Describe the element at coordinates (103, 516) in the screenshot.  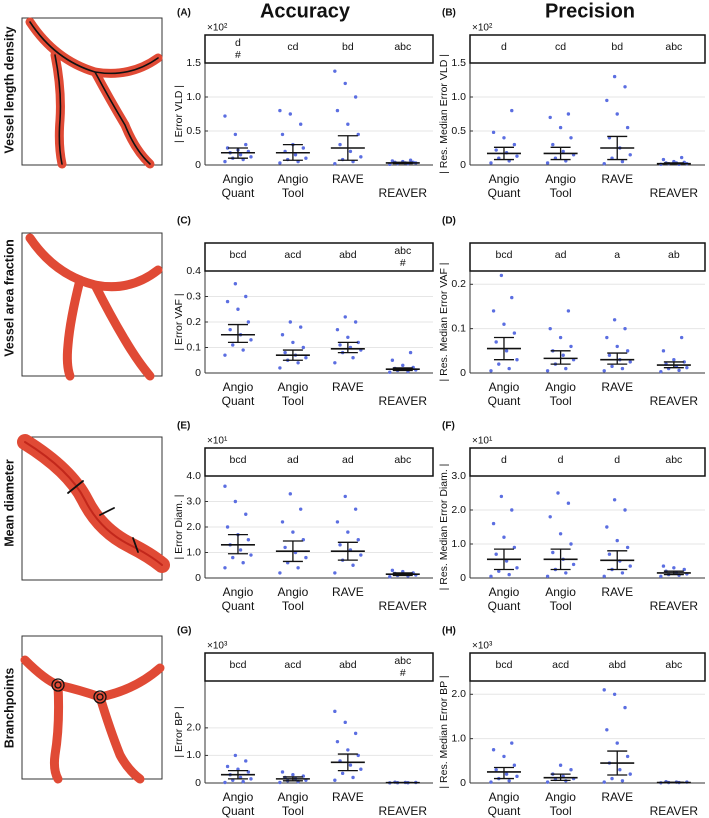
I see `diameter-marker` at that location.